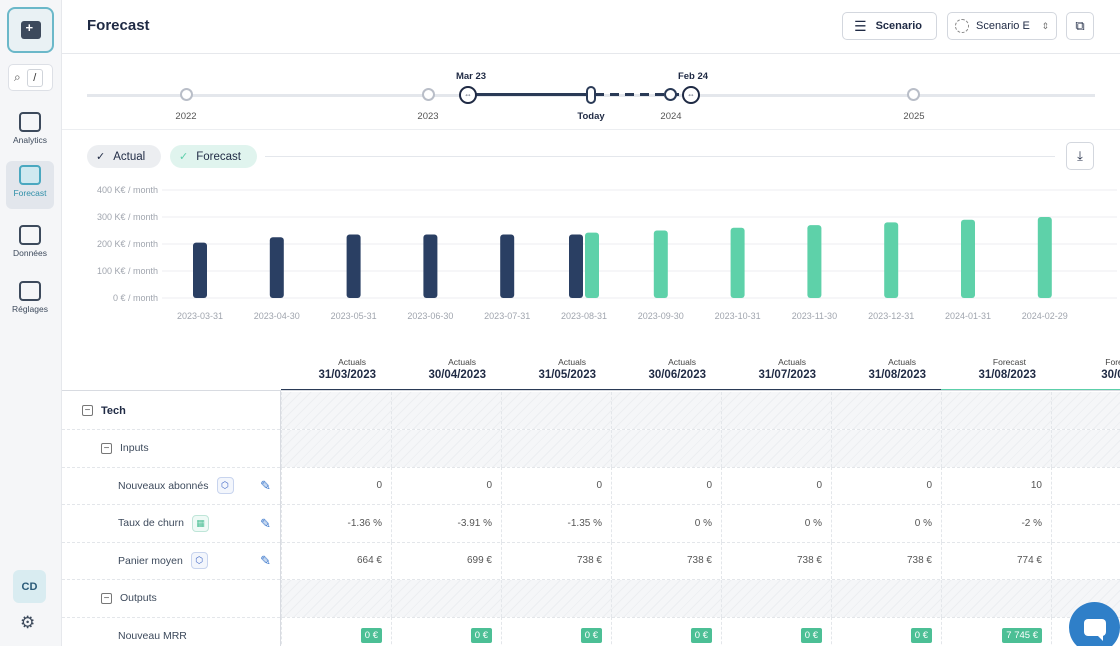 This screenshot has width=1120, height=646. What do you see at coordinates (171, 410) in the screenshot?
I see `row-label-cell: − Tech` at bounding box center [171, 410].